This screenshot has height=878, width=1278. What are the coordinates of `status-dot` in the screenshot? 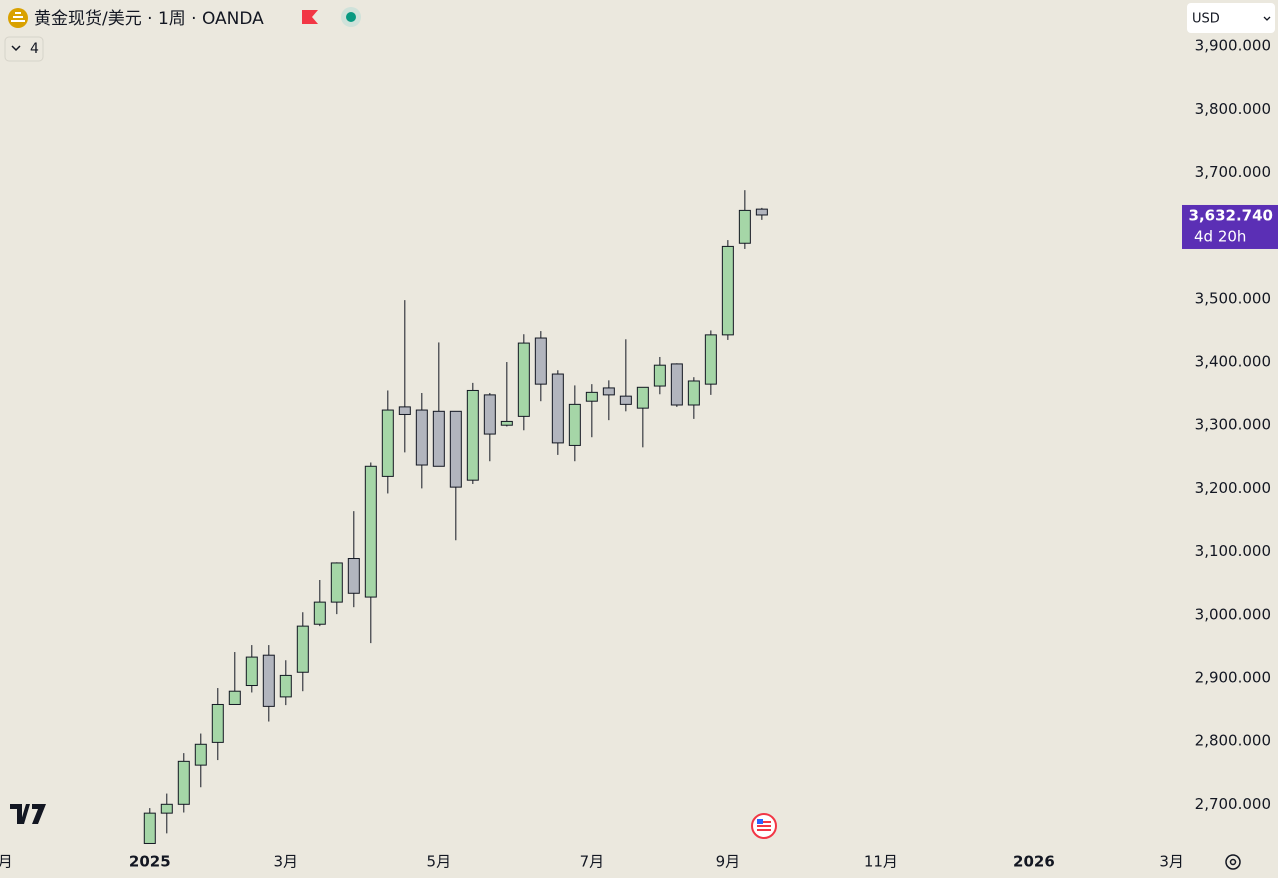 It's located at (351, 17).